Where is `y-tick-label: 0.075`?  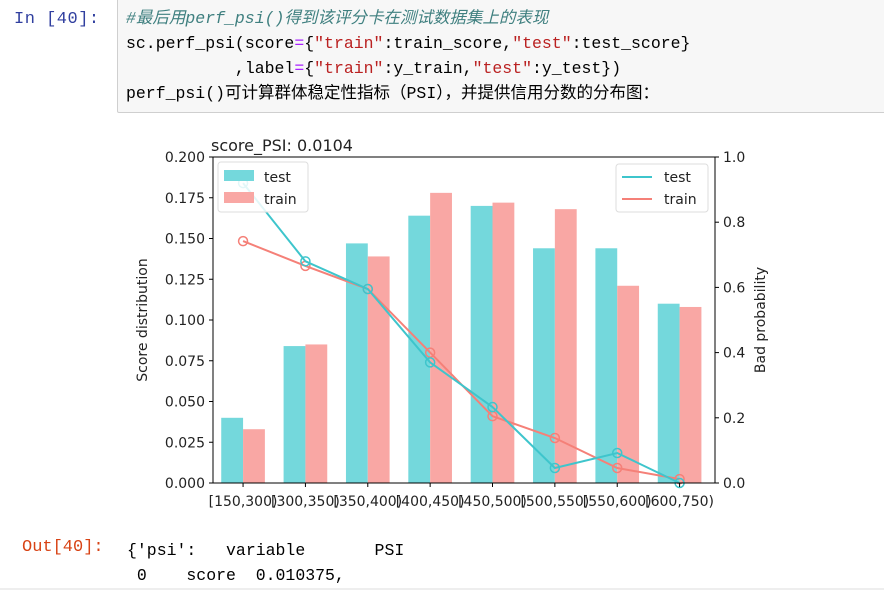
y-tick-label: 0.075 is located at coordinates (185, 362).